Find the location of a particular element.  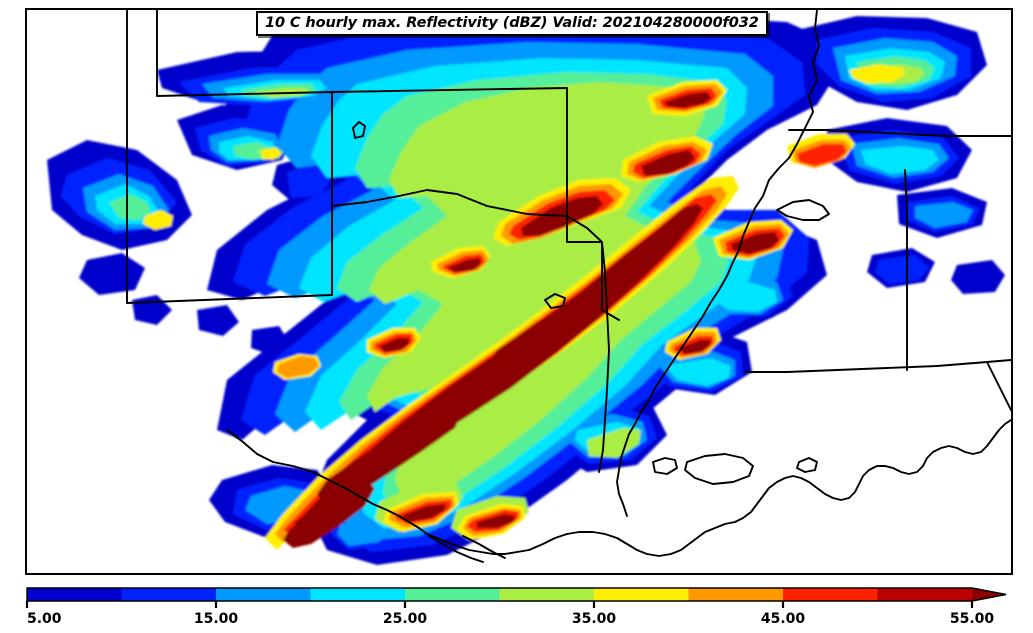

lake-borgne is located at coordinates (807, 465).